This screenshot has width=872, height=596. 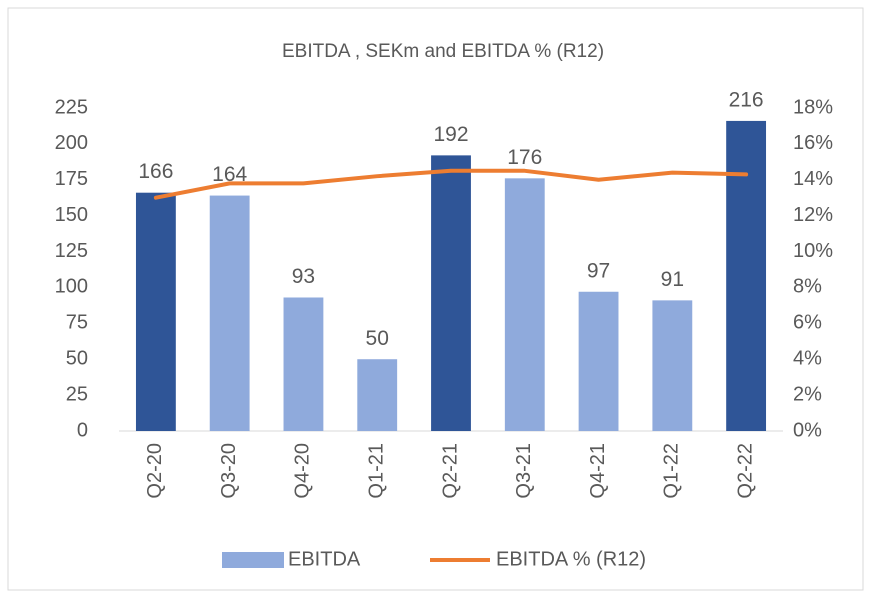 What do you see at coordinates (807, 430) in the screenshot?
I see `y2-tick-label: 0%` at bounding box center [807, 430].